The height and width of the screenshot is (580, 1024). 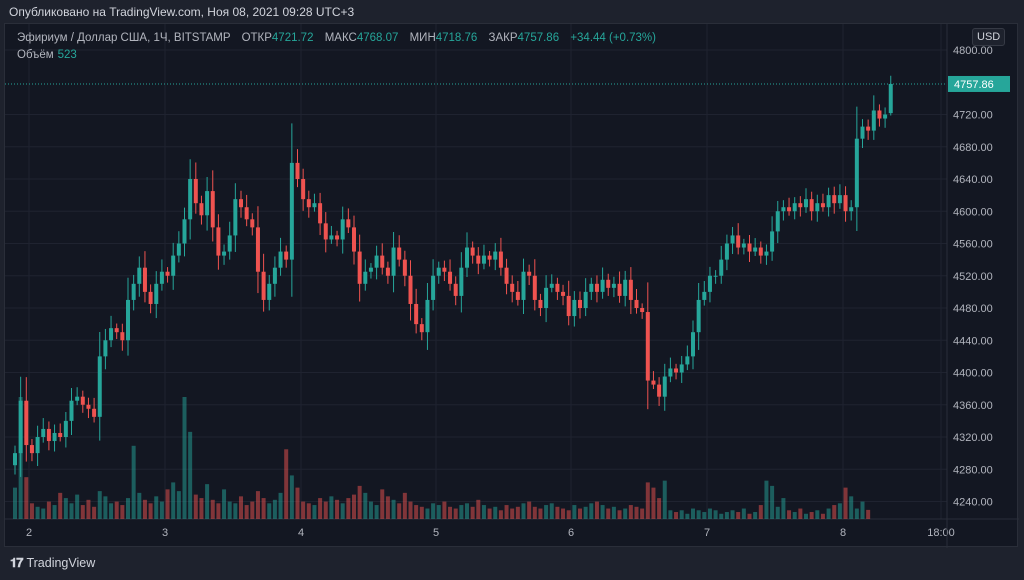 I want to click on price-tick-label: 4800.00, so click(x=973, y=51).